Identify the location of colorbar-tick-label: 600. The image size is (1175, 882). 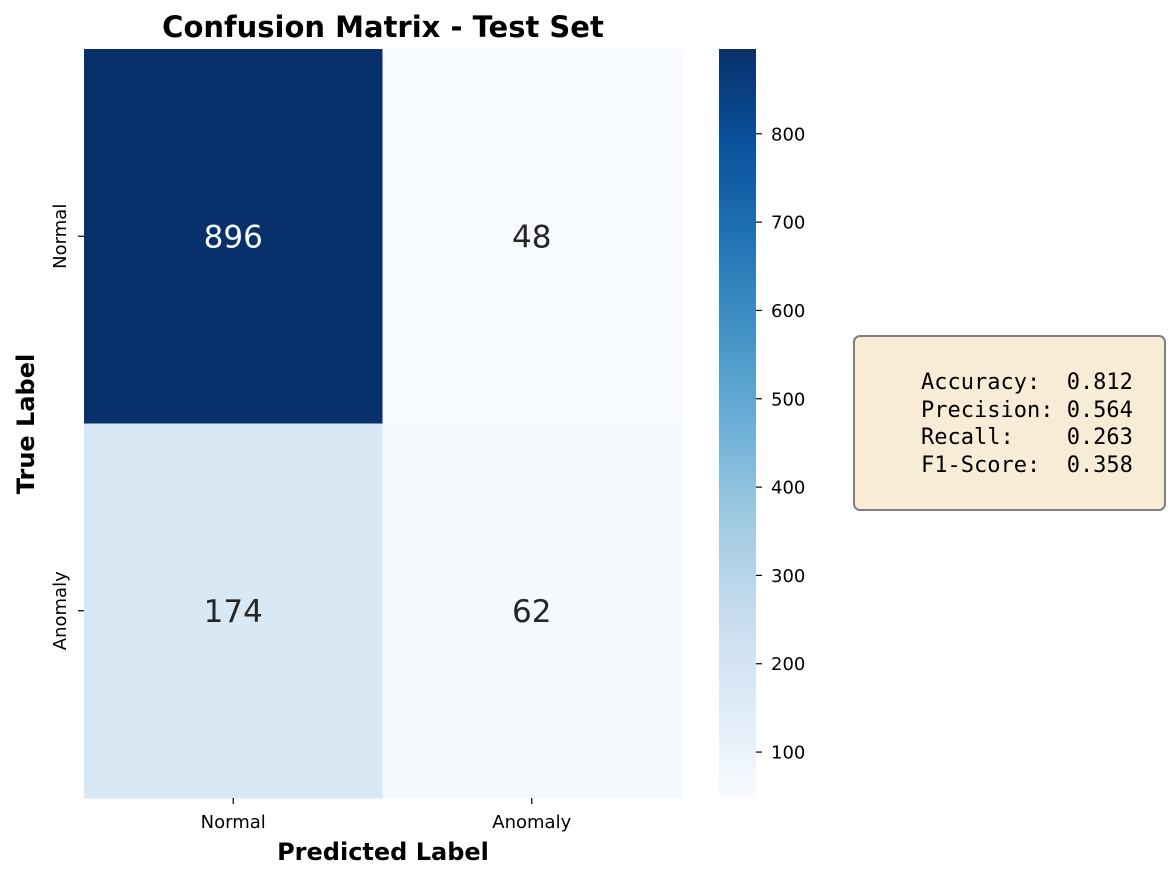
(788, 311).